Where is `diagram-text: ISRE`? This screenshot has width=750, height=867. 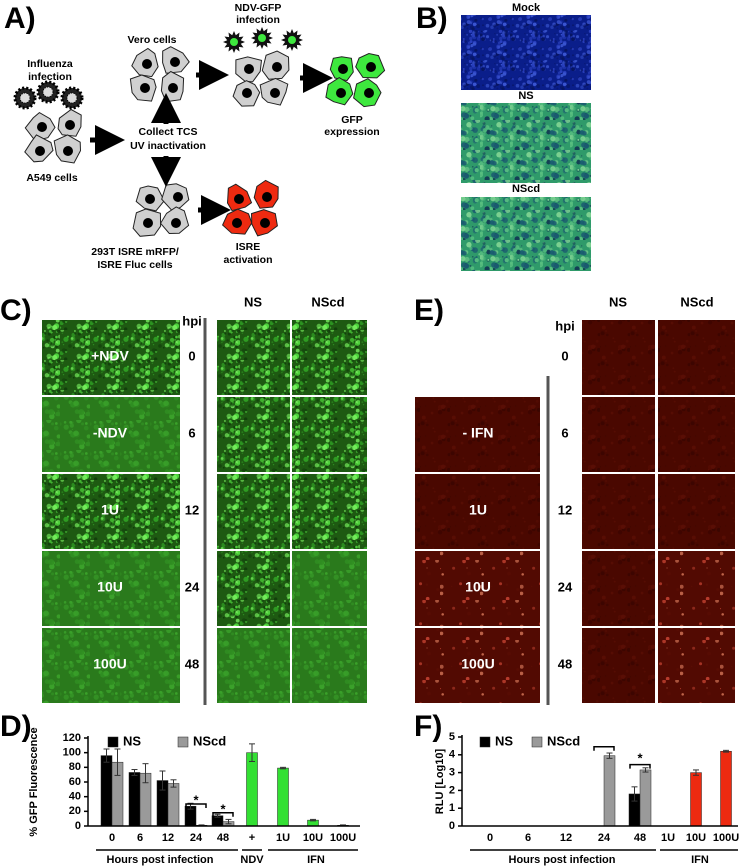 diagram-text: ISRE is located at coordinates (248, 247).